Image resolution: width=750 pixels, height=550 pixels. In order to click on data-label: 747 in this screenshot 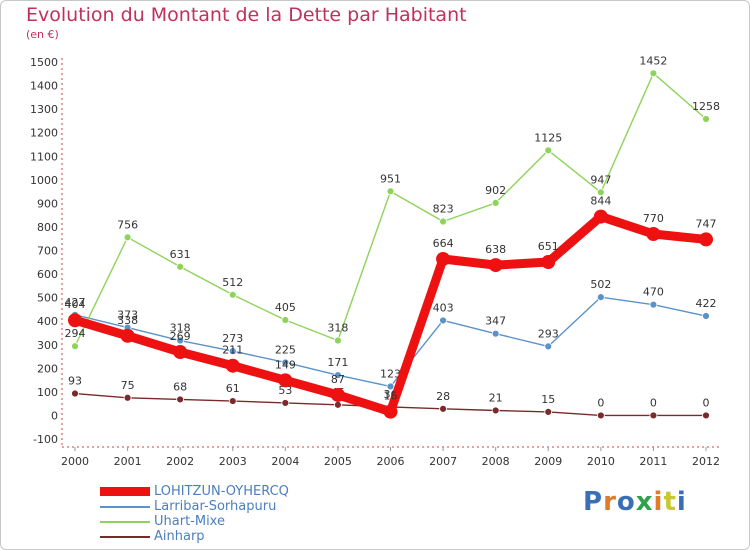, I will do `click(706, 223)`.